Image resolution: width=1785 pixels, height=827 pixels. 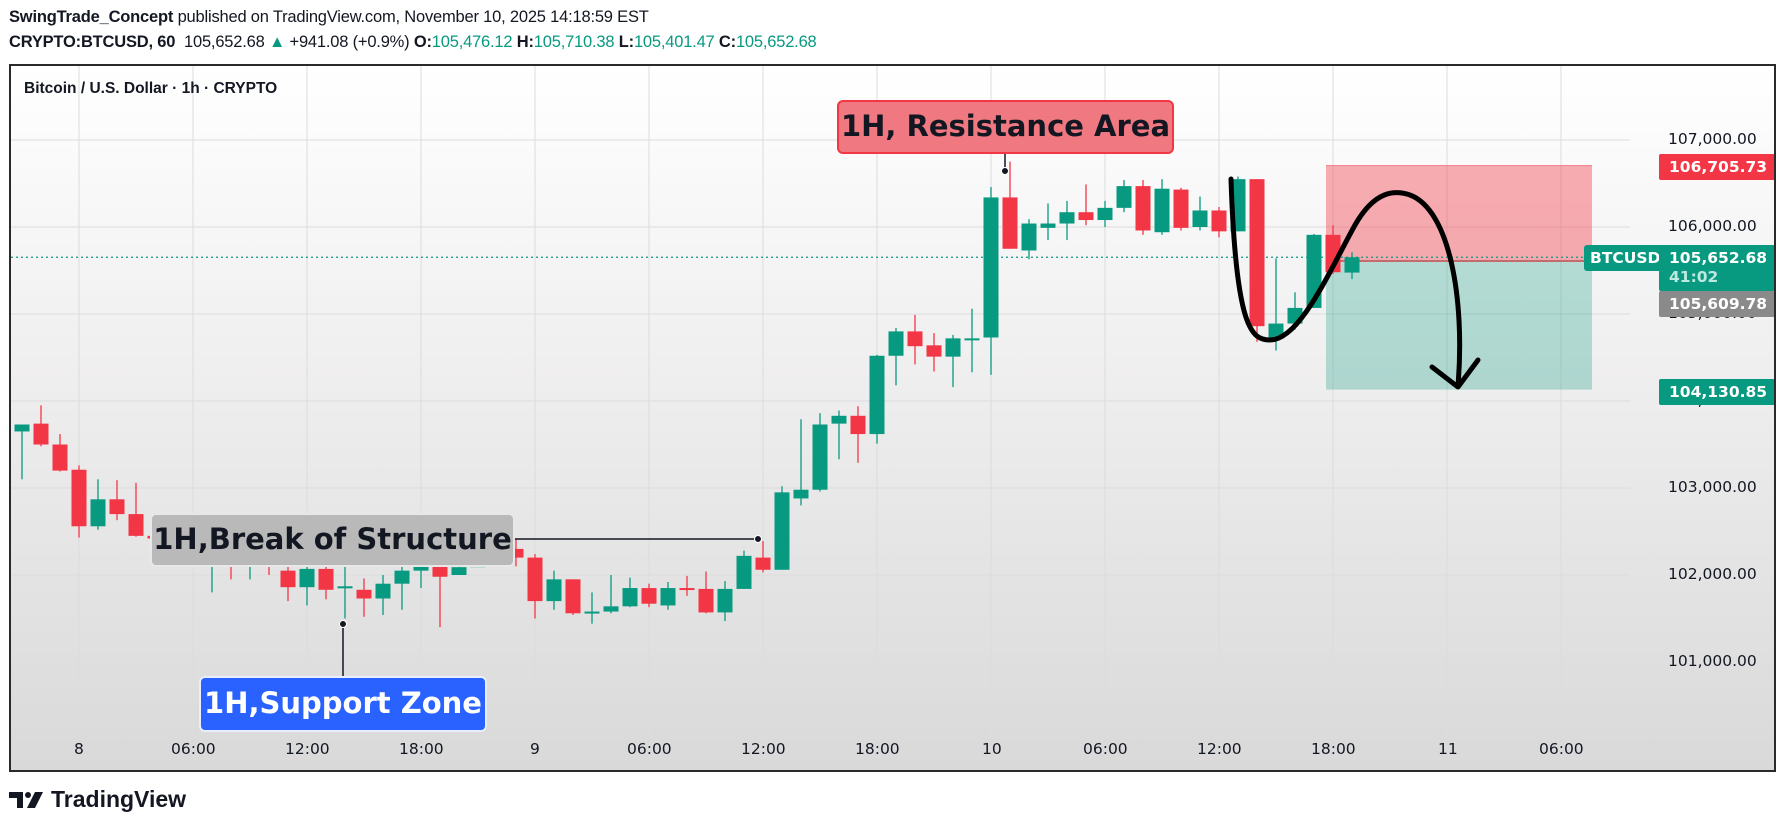 I want to click on price-tick-label: 103,000.00, so click(x=1712, y=487).